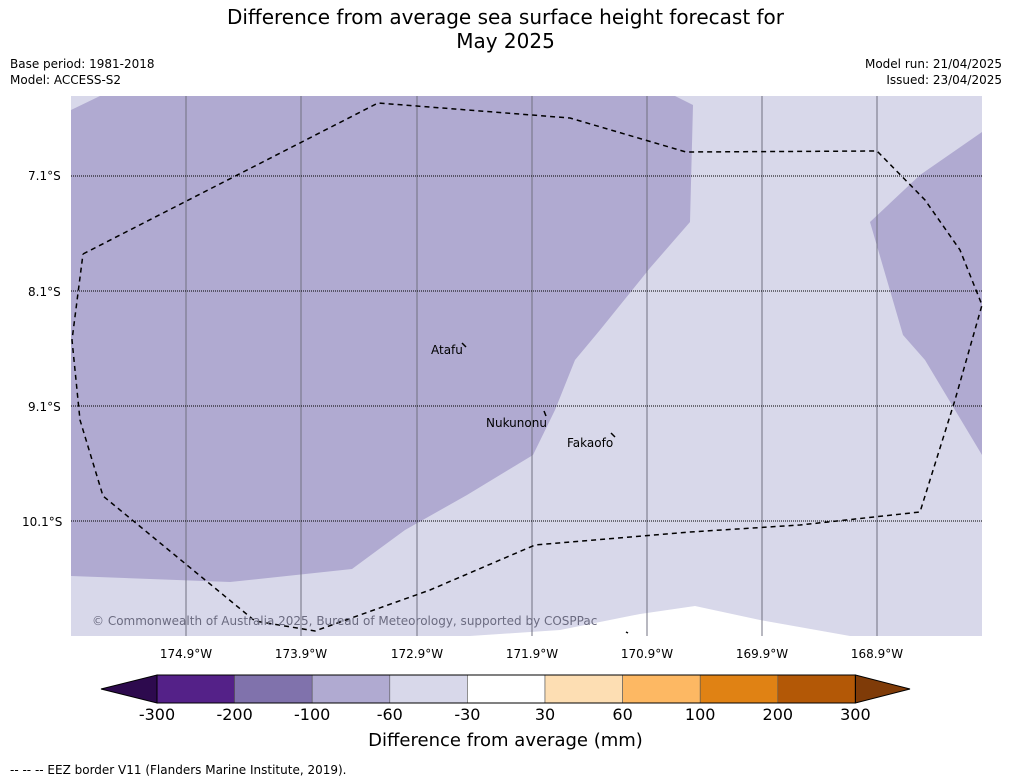  What do you see at coordinates (545, 413) in the screenshot?
I see `nukunonu-island` at bounding box center [545, 413].